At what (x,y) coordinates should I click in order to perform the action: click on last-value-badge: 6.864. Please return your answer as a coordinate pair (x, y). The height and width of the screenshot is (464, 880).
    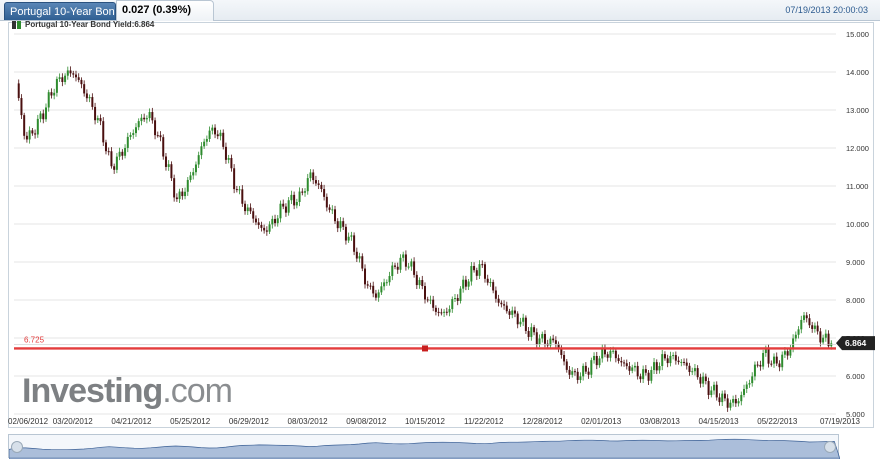
    Looking at the image, I should click on (855, 343).